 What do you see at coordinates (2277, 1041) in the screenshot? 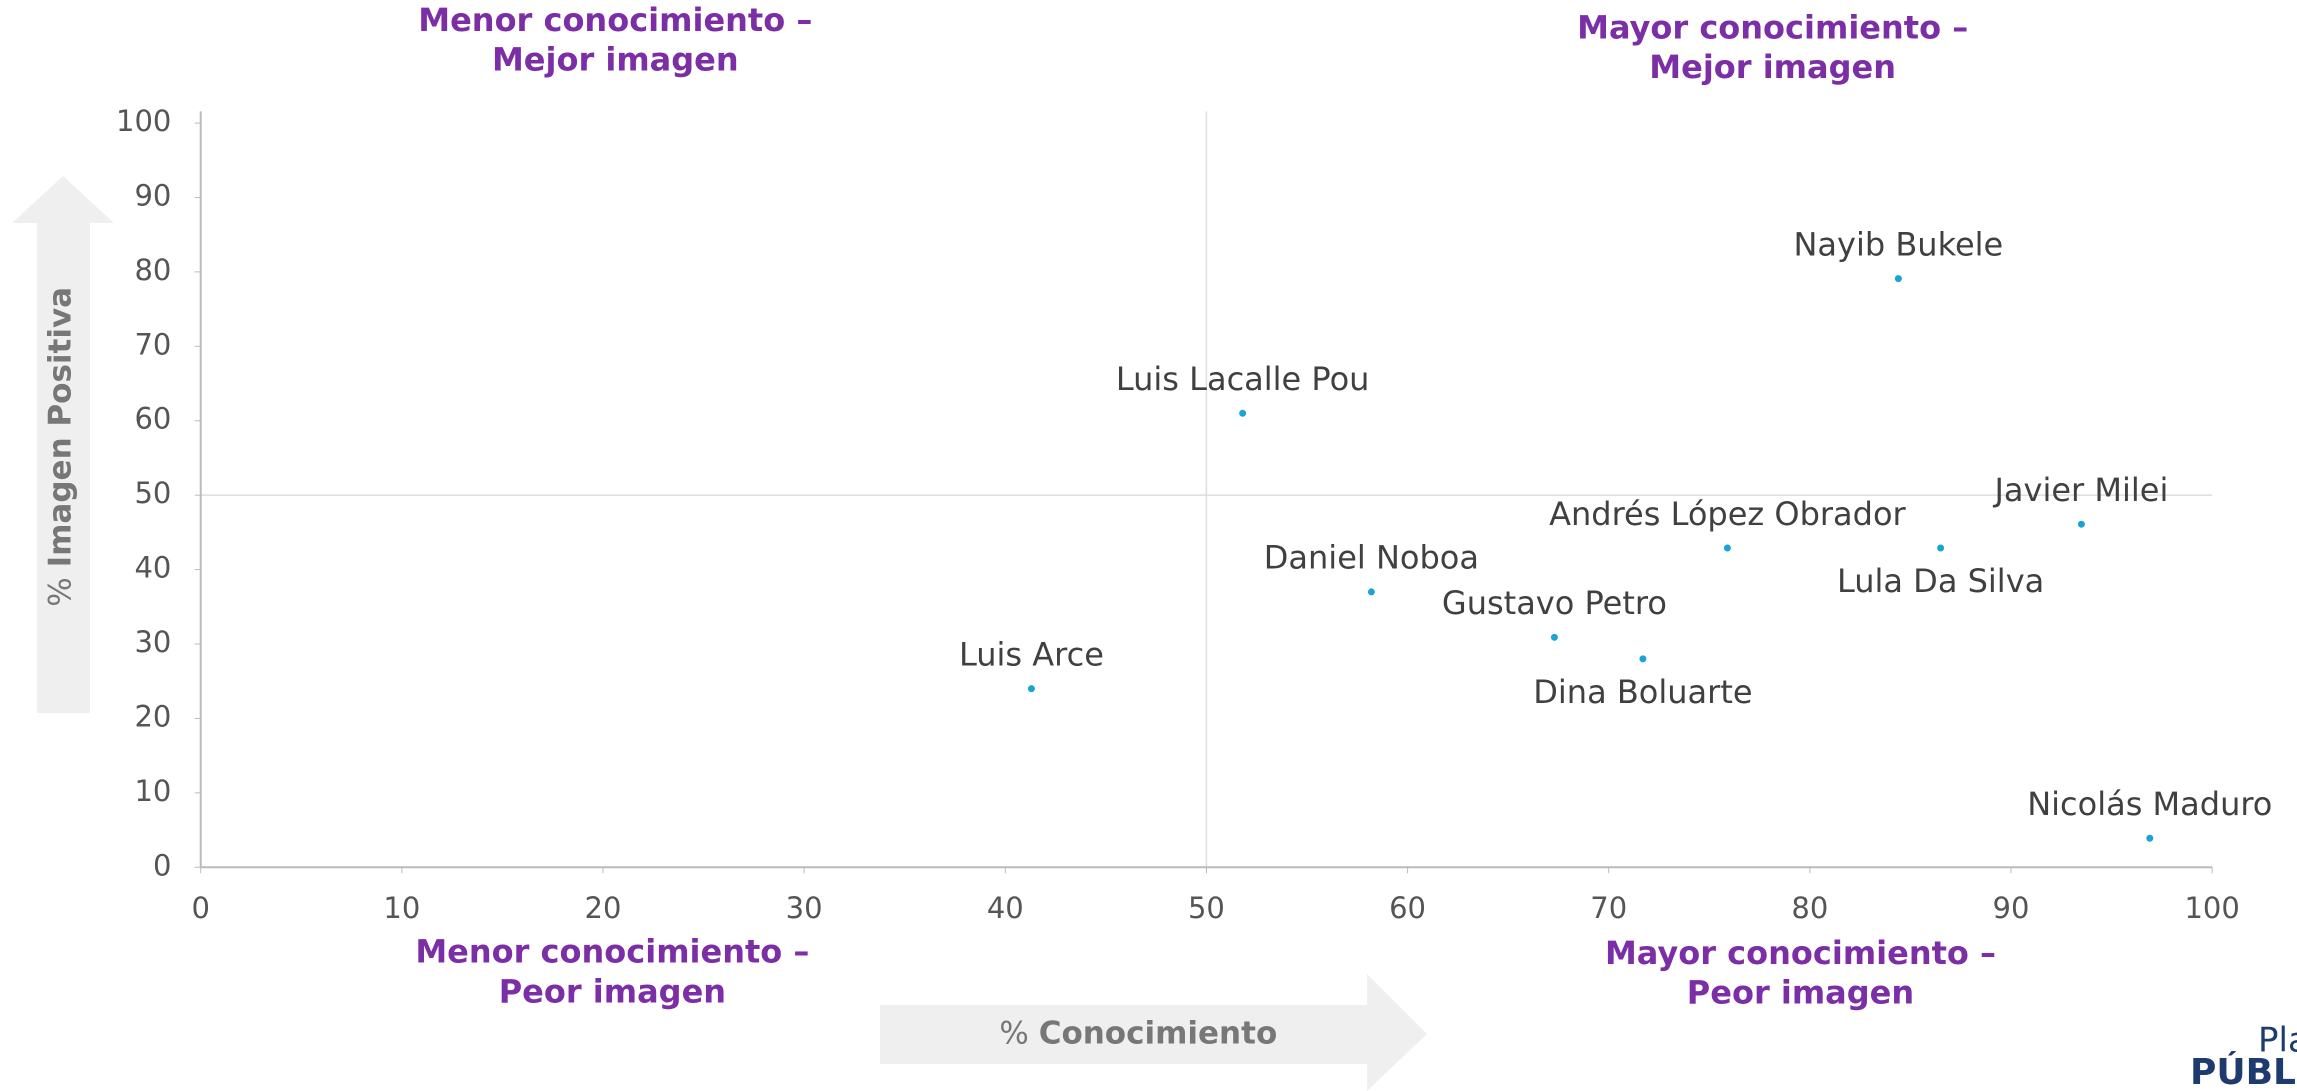
I see `logo-top: Plaza` at bounding box center [2277, 1041].